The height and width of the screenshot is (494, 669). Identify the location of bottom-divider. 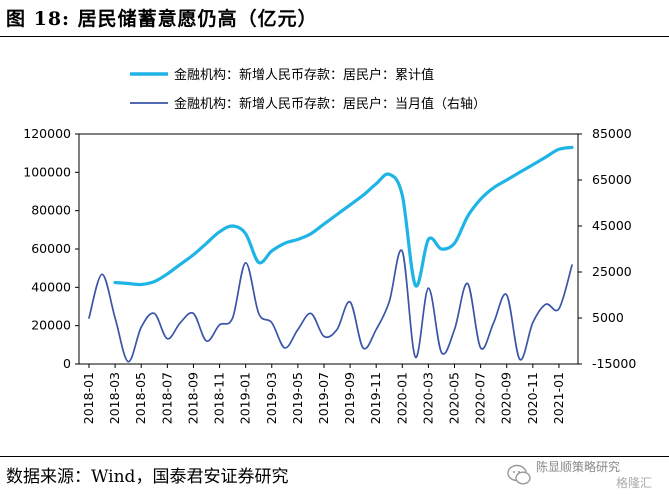
(334, 456).